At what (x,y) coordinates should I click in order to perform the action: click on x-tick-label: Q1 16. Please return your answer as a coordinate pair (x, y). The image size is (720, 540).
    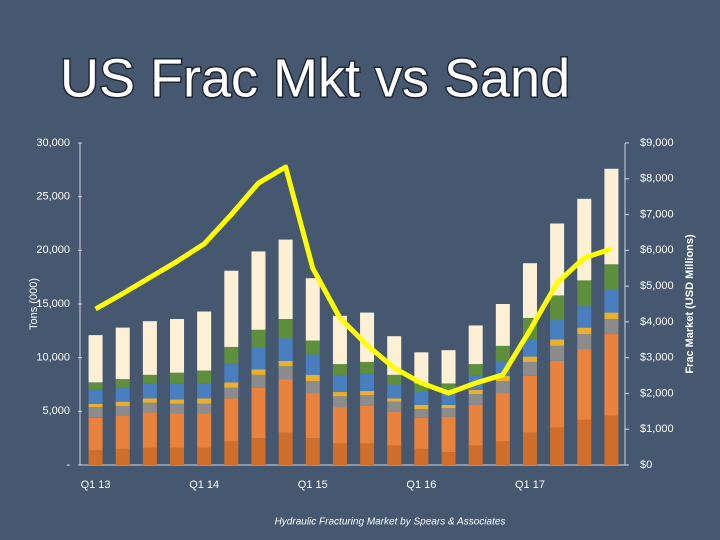
    Looking at the image, I should click on (421, 485).